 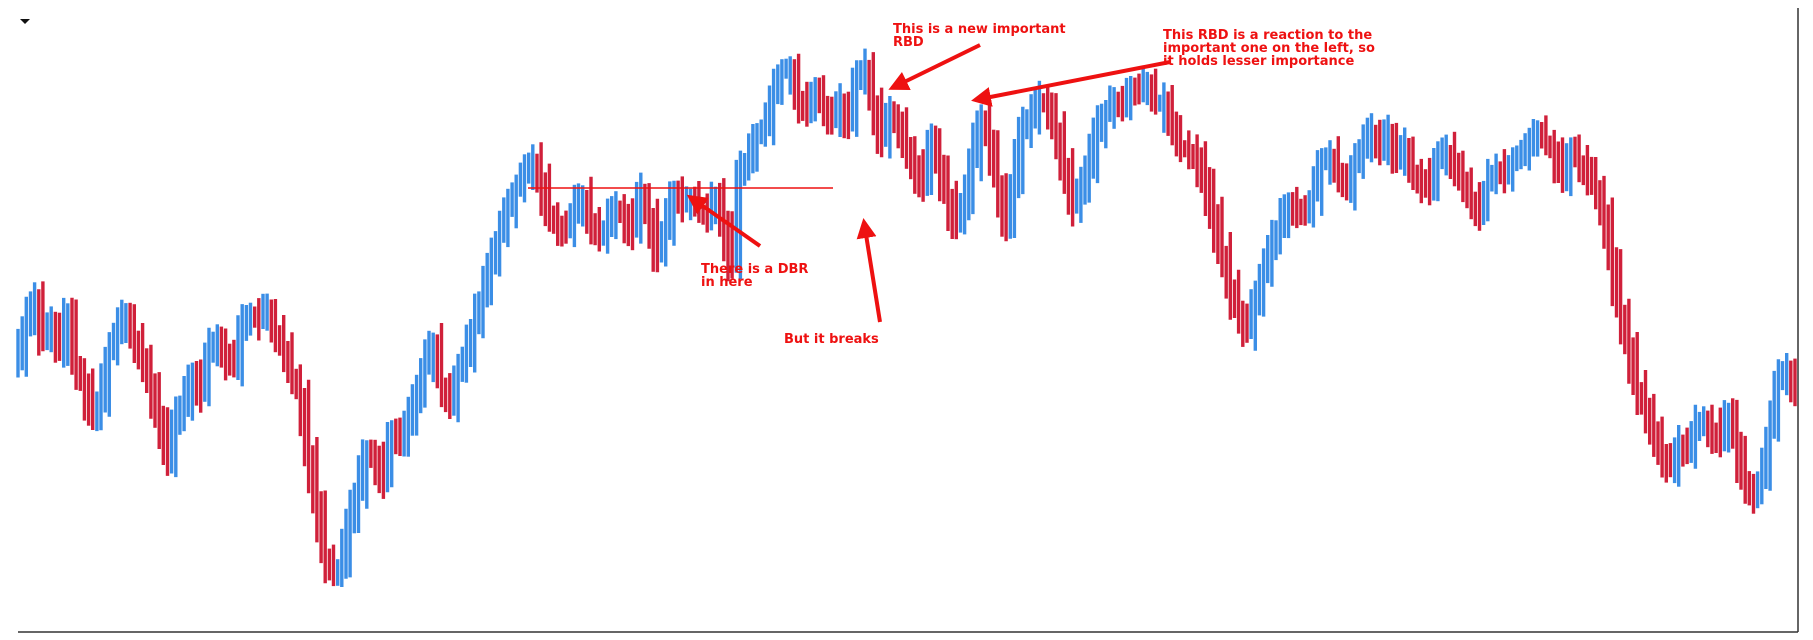 What do you see at coordinates (869, 270) in the screenshot?
I see `arrow-breaks` at bounding box center [869, 270].